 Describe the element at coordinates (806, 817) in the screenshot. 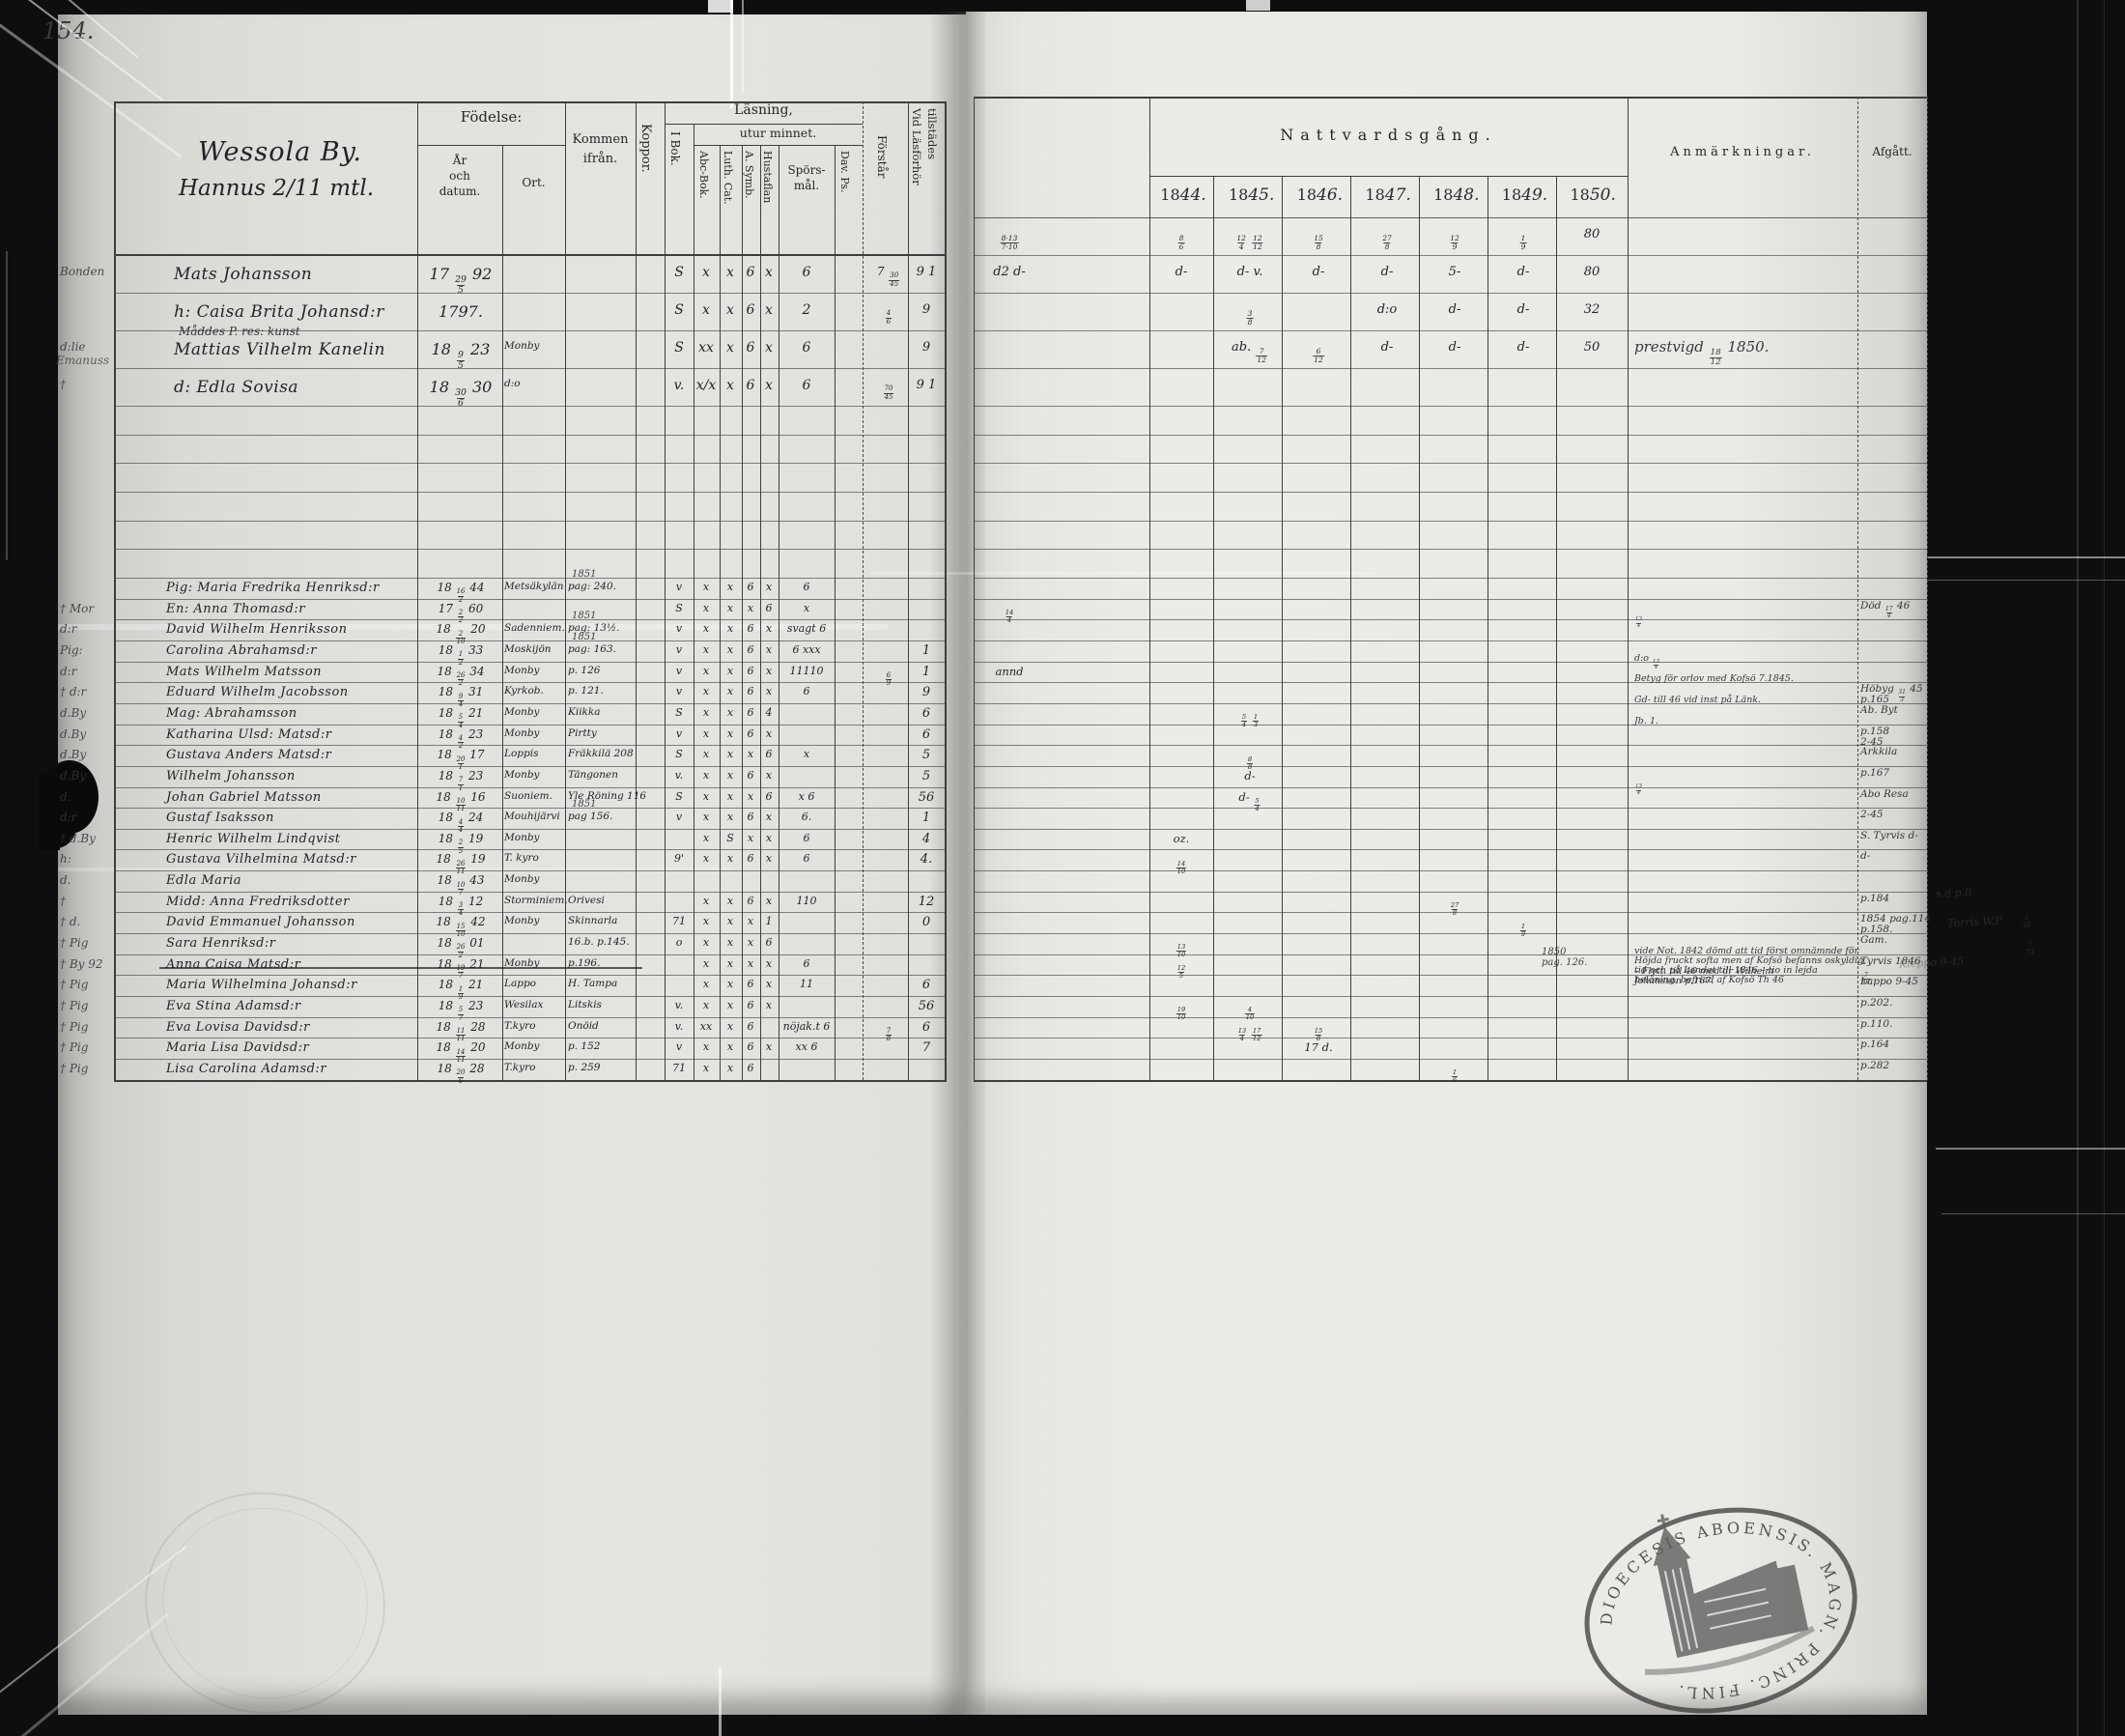

I see `reading-mark: 6.` at that location.